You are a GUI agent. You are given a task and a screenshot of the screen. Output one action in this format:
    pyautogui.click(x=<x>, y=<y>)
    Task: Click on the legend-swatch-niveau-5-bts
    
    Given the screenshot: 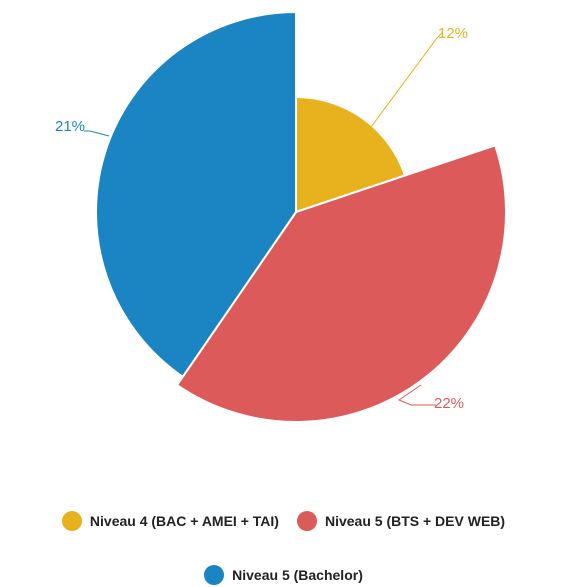 What is the action you would take?
    pyautogui.click(x=306, y=521)
    